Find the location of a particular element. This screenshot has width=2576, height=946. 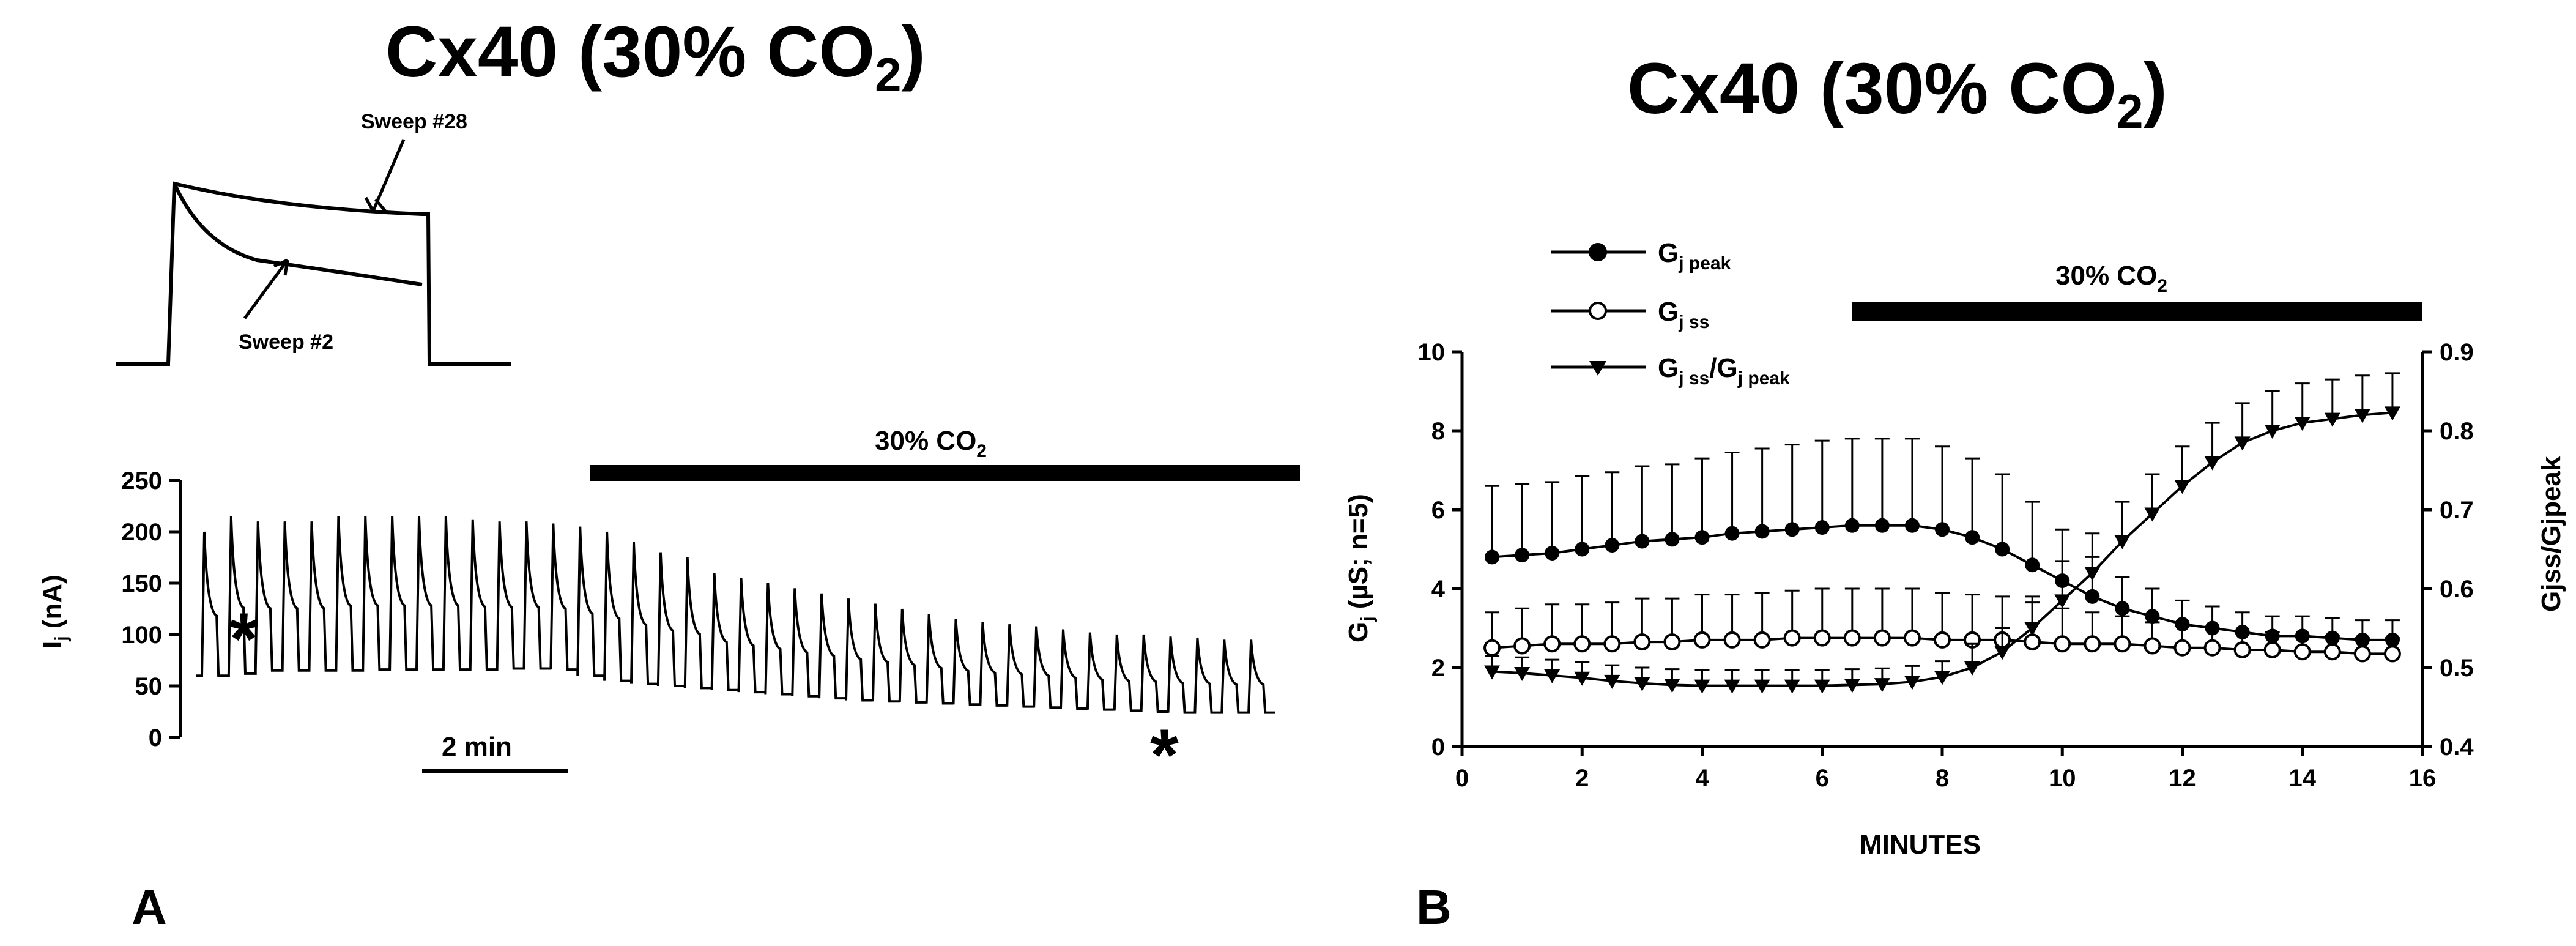

axis-a-tick-label: 250 is located at coordinates (141, 481).